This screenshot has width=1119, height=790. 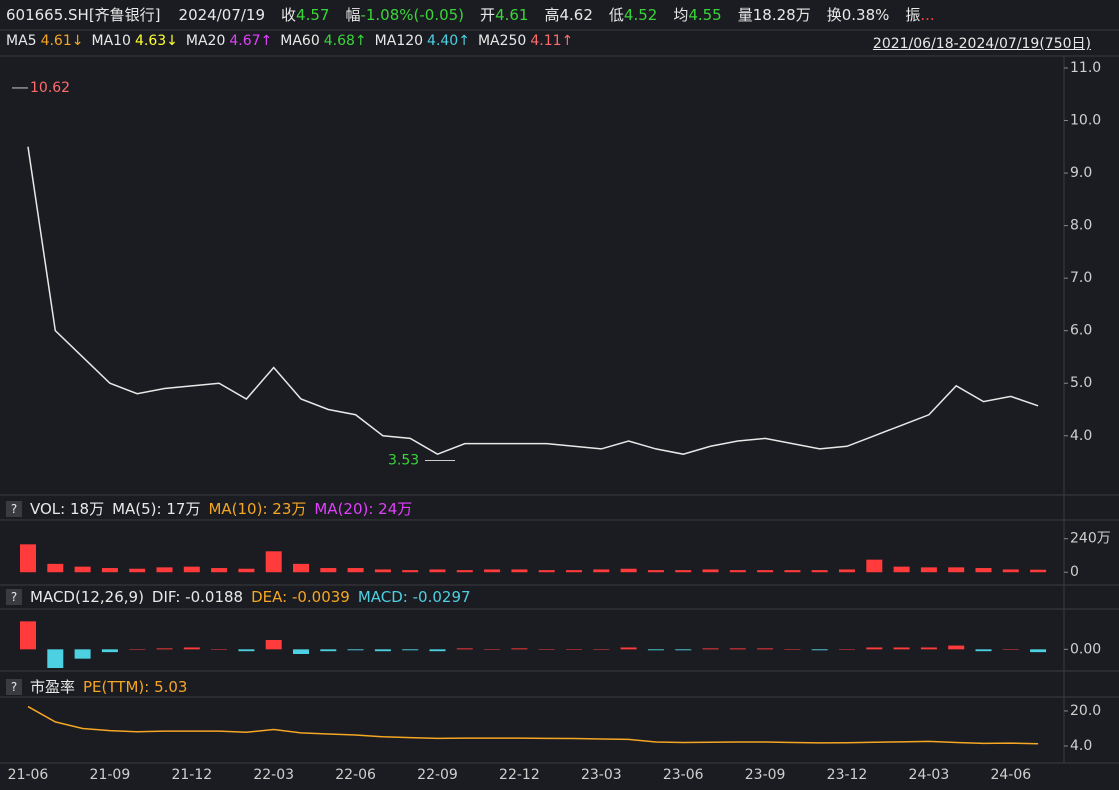 What do you see at coordinates (156, 41) in the screenshot?
I see `ma-value: 4.63↓` at bounding box center [156, 41].